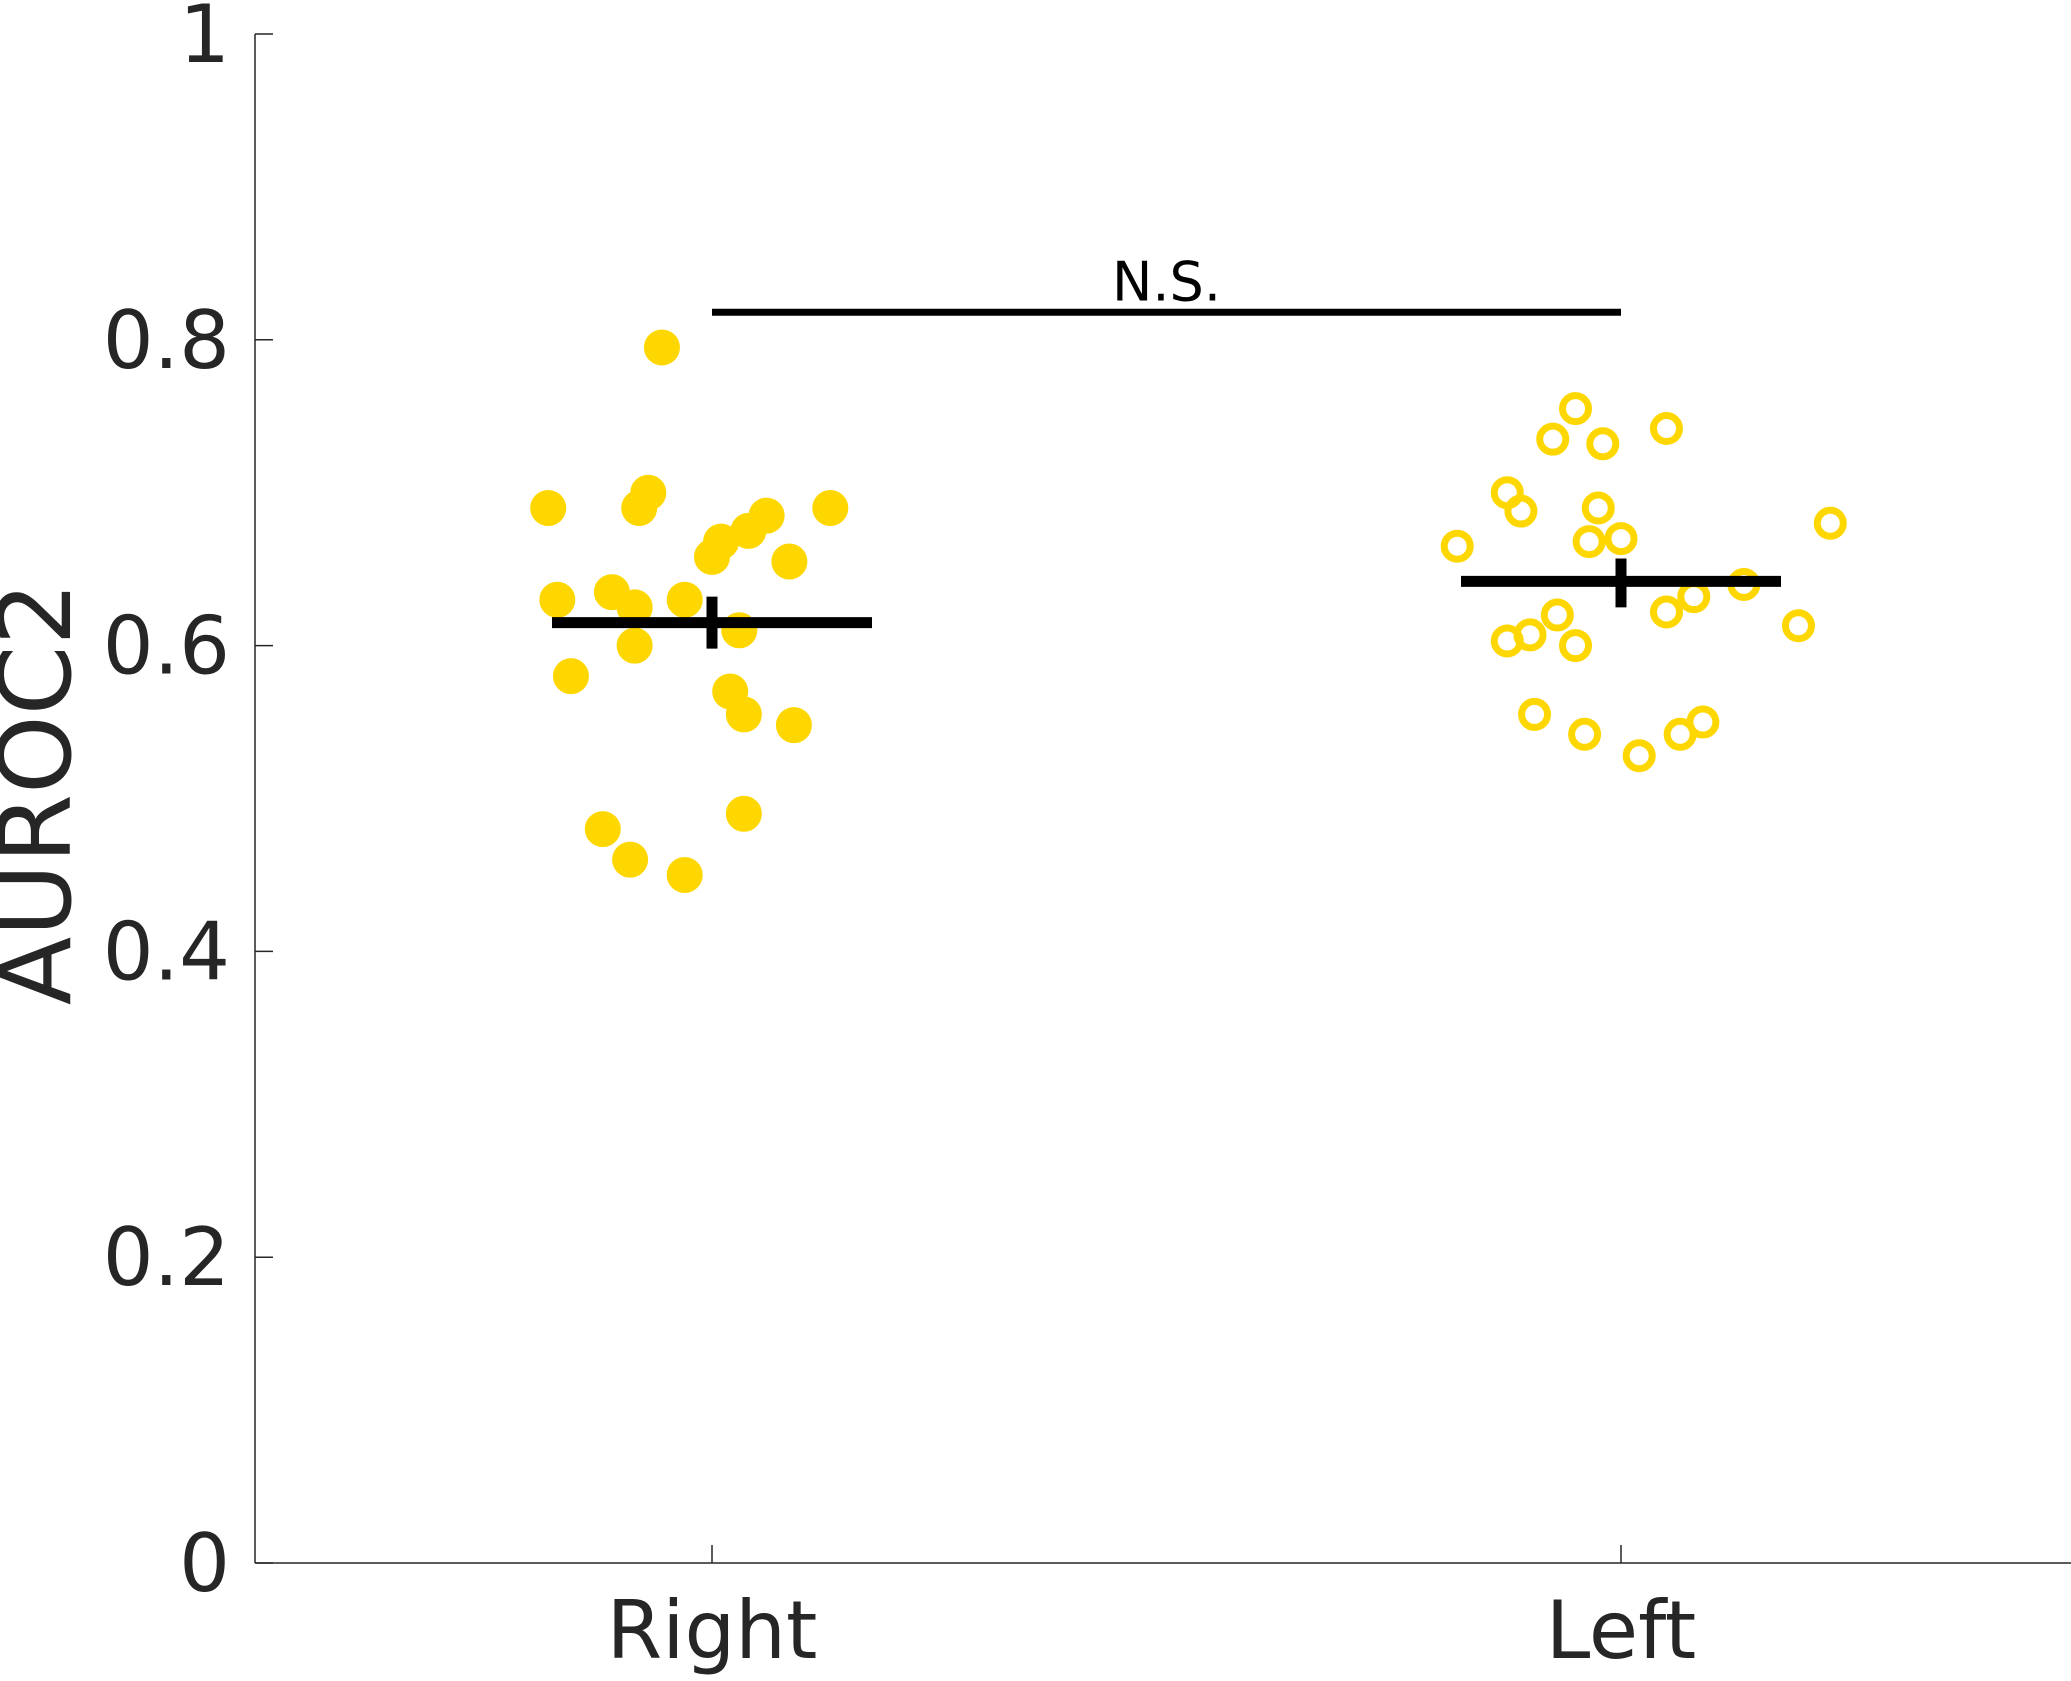 Image resolution: width=2071 pixels, height=1681 pixels. Describe the element at coordinates (204, 40) in the screenshot. I see `y-tick-label: 1` at that location.